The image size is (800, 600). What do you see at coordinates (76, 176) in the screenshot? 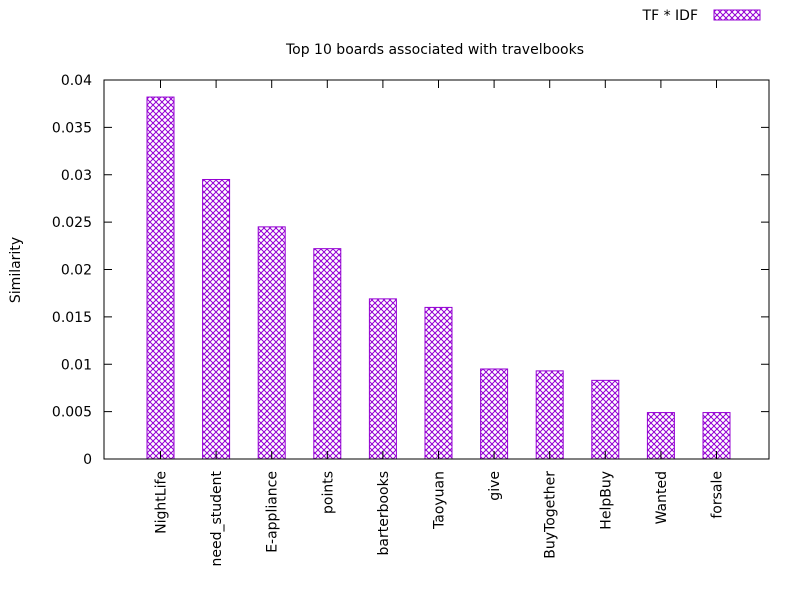
I see `y-tick-label: 0.03` at bounding box center [76, 176].